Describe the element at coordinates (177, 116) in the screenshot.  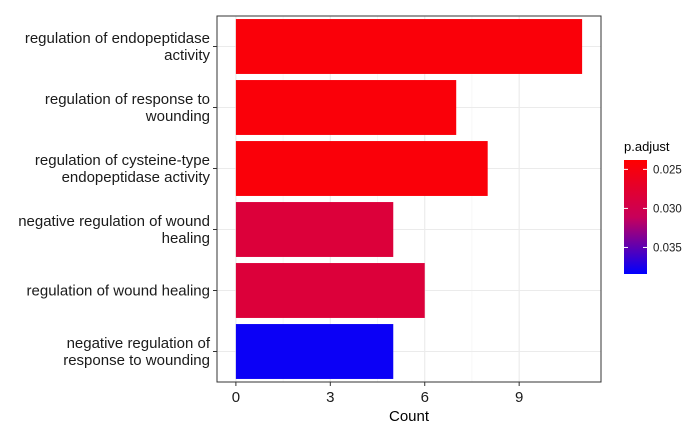
I see `y-category-label: wounding` at that location.